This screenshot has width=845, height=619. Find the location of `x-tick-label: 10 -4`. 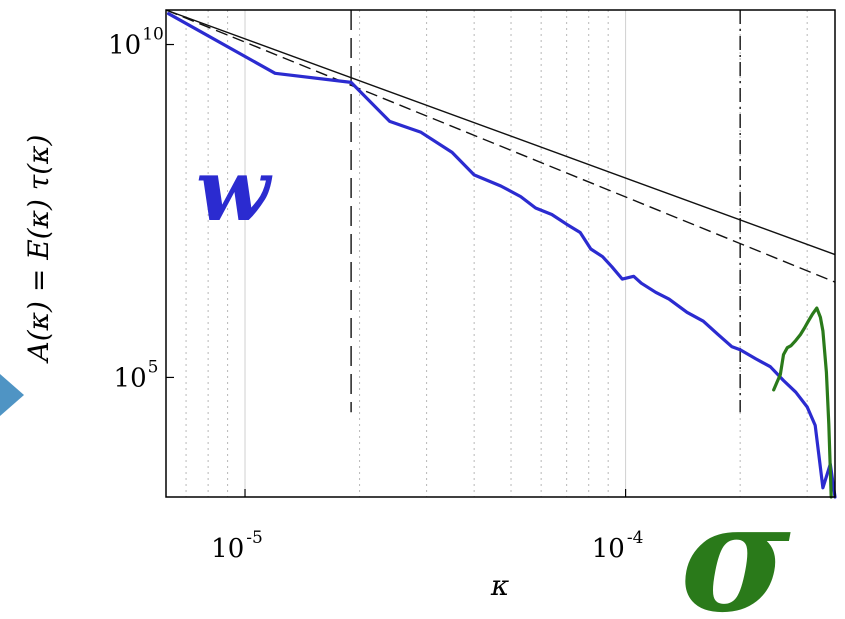

x-tick-label: 10 -4 is located at coordinates (618, 546).